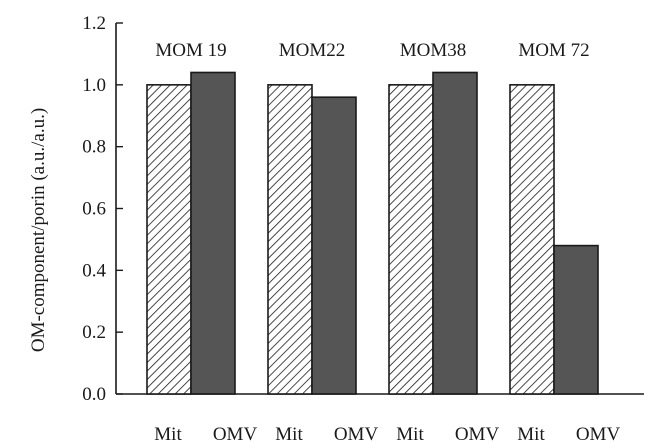 The image size is (651, 442). I want to click on y-tick-label: 0.4, so click(94, 270).